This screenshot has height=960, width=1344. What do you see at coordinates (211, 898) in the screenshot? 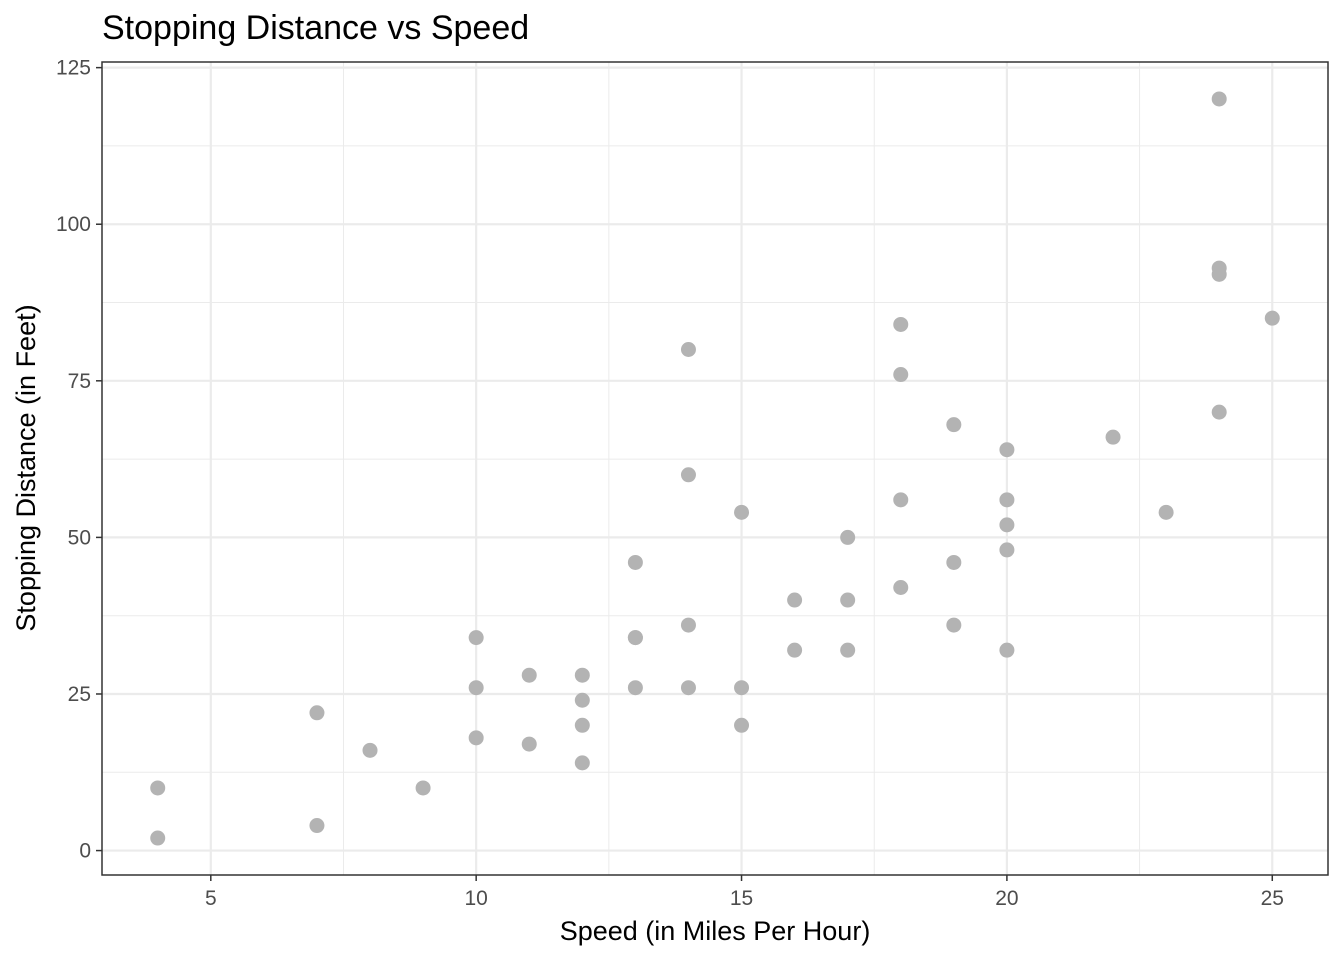
I see `x-tick-label: 5` at bounding box center [211, 898].